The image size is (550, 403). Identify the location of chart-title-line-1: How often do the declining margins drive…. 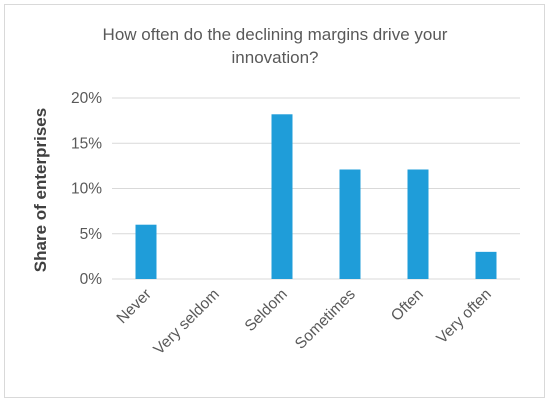
(275, 34).